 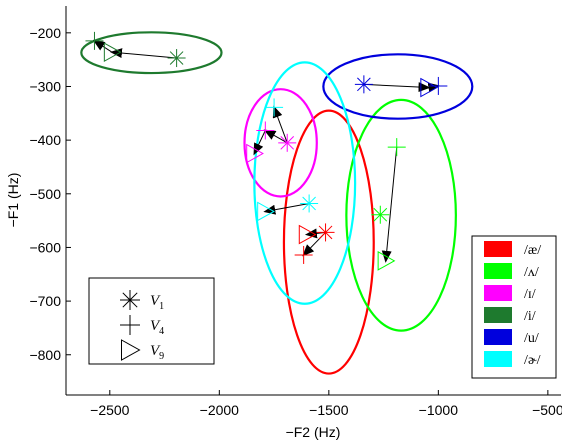 What do you see at coordinates (13, 200) in the screenshot?
I see `y-axis-title: −F1 (Hz)` at bounding box center [13, 200].